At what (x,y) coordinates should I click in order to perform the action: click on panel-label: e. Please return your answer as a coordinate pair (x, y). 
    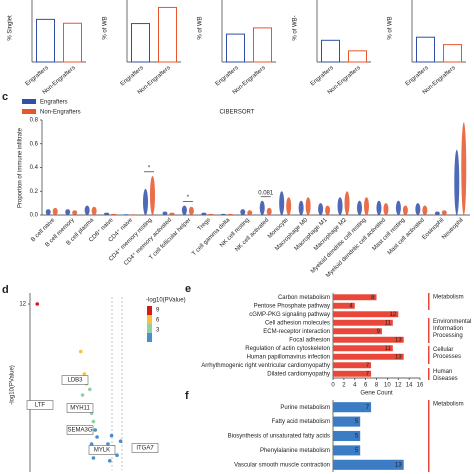
    Looking at the image, I should click on (188, 289).